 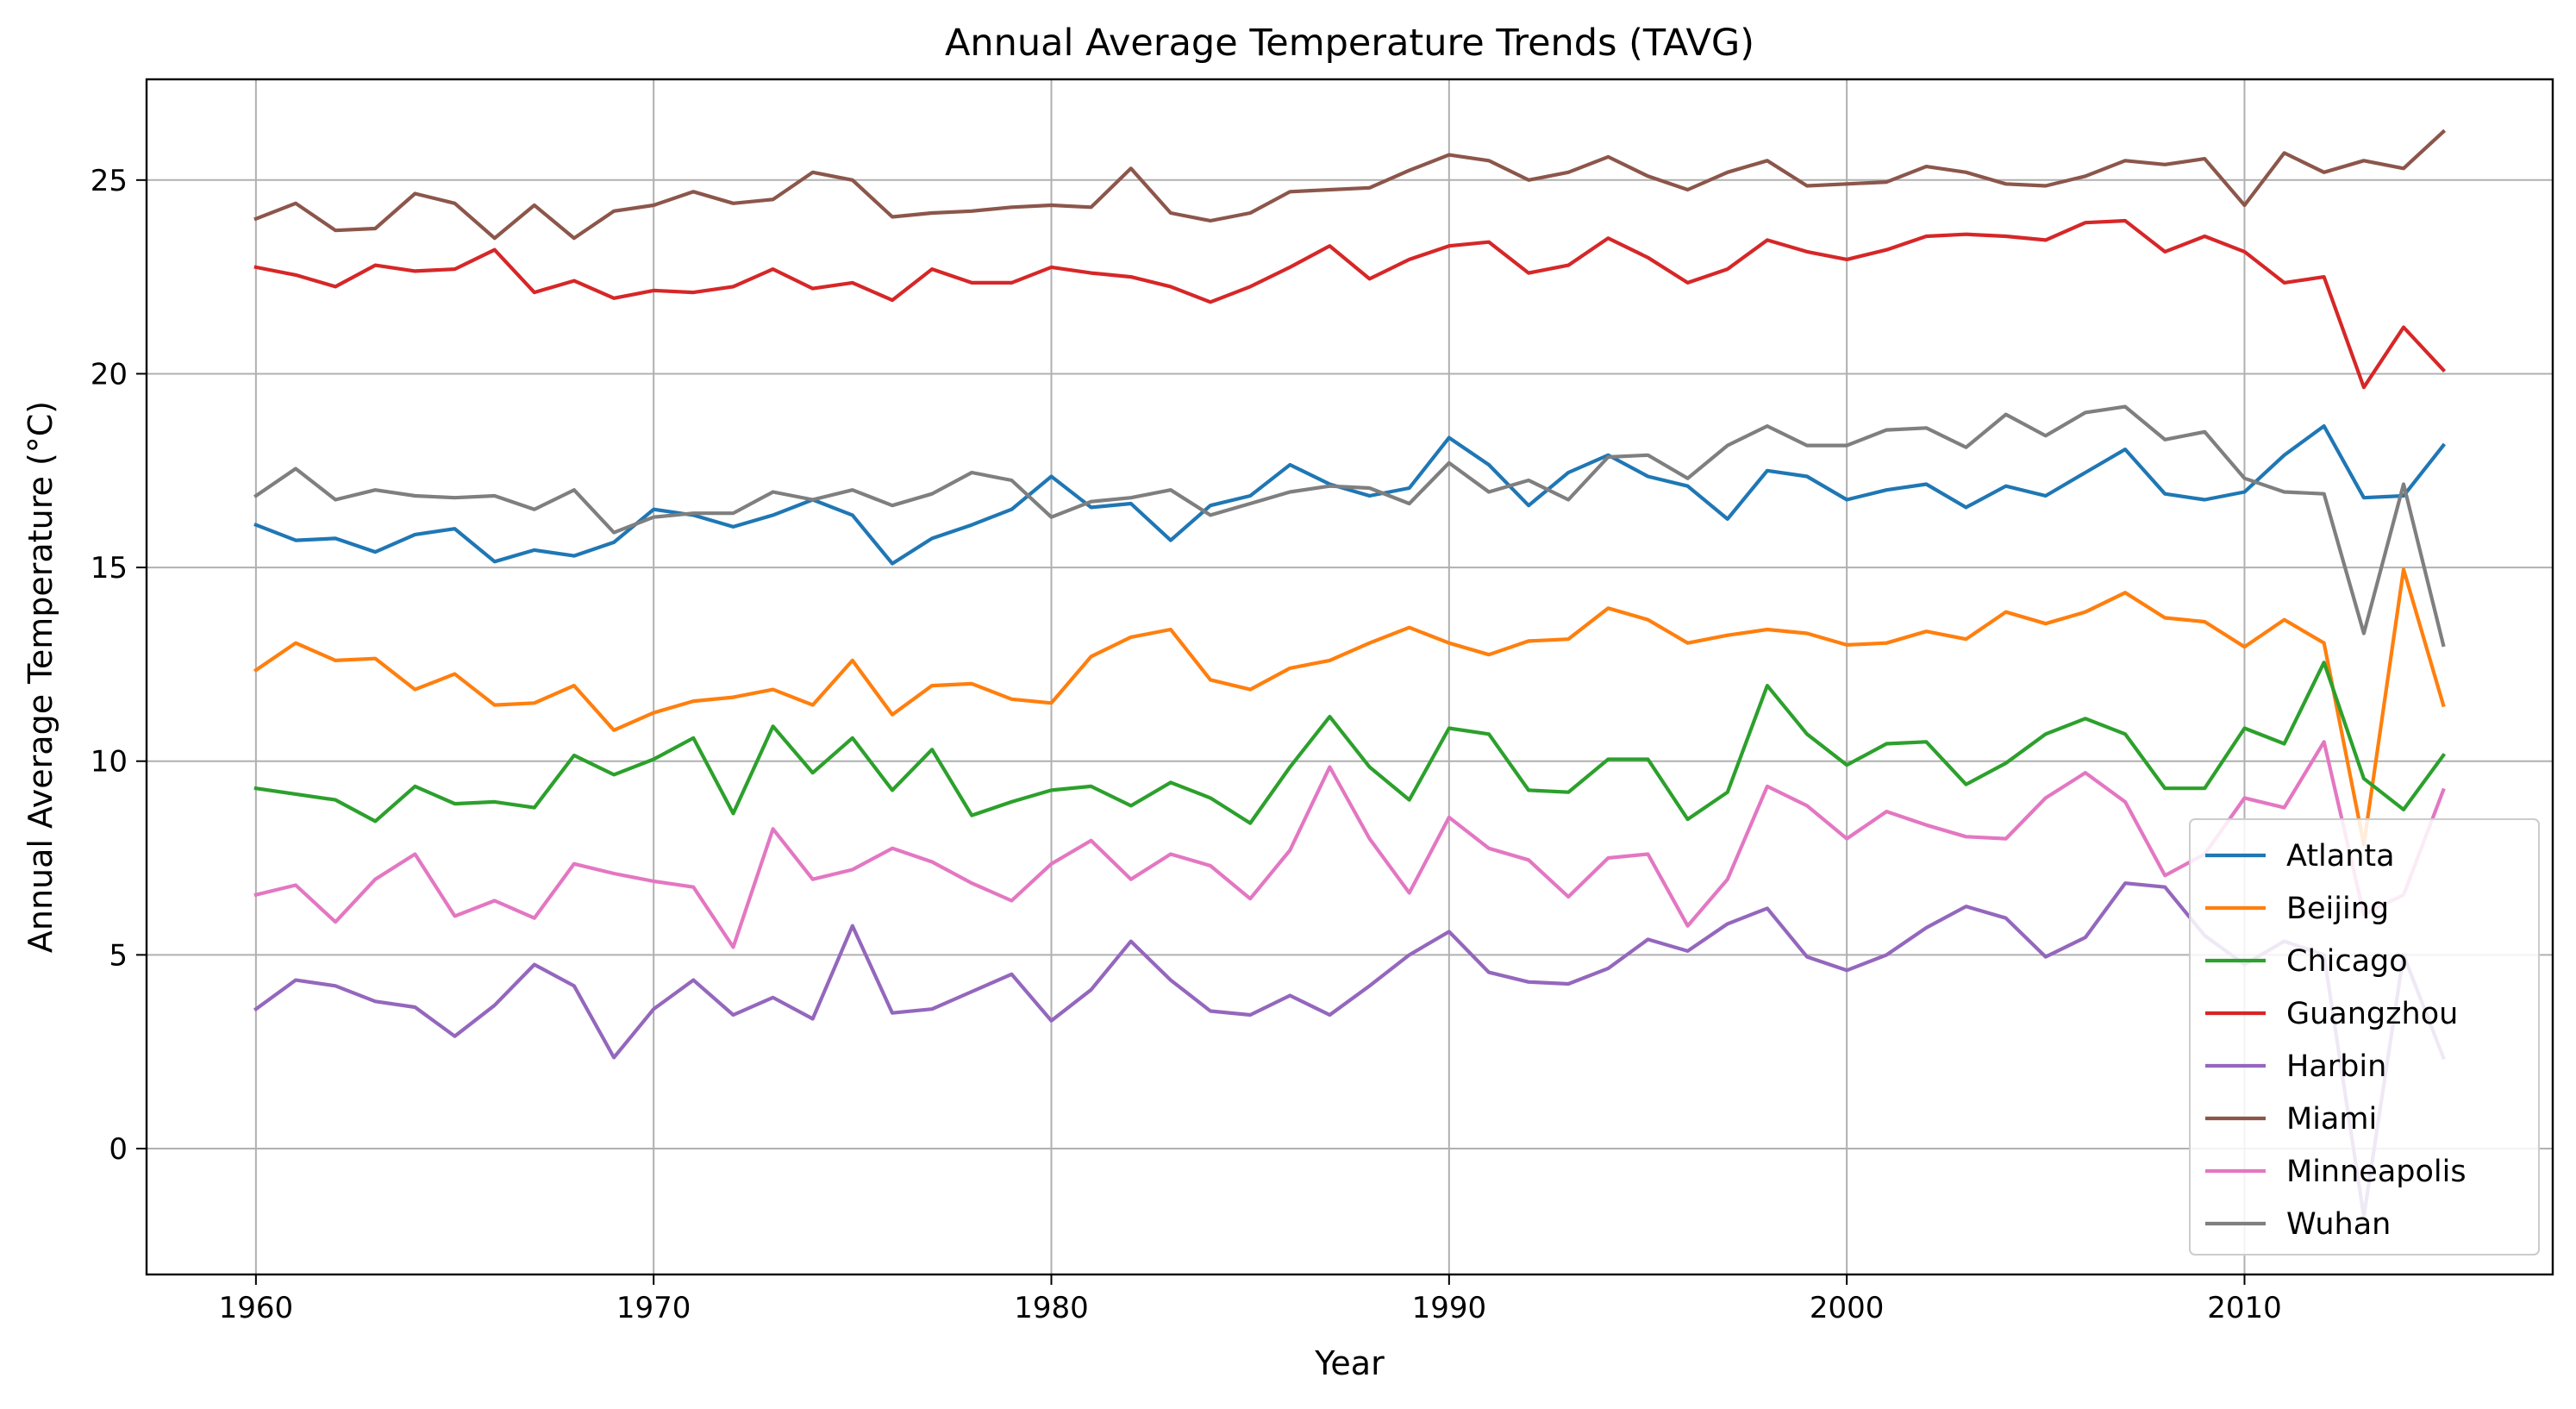 I want to click on legend-label: Guangzhou, so click(x=2372, y=1014).